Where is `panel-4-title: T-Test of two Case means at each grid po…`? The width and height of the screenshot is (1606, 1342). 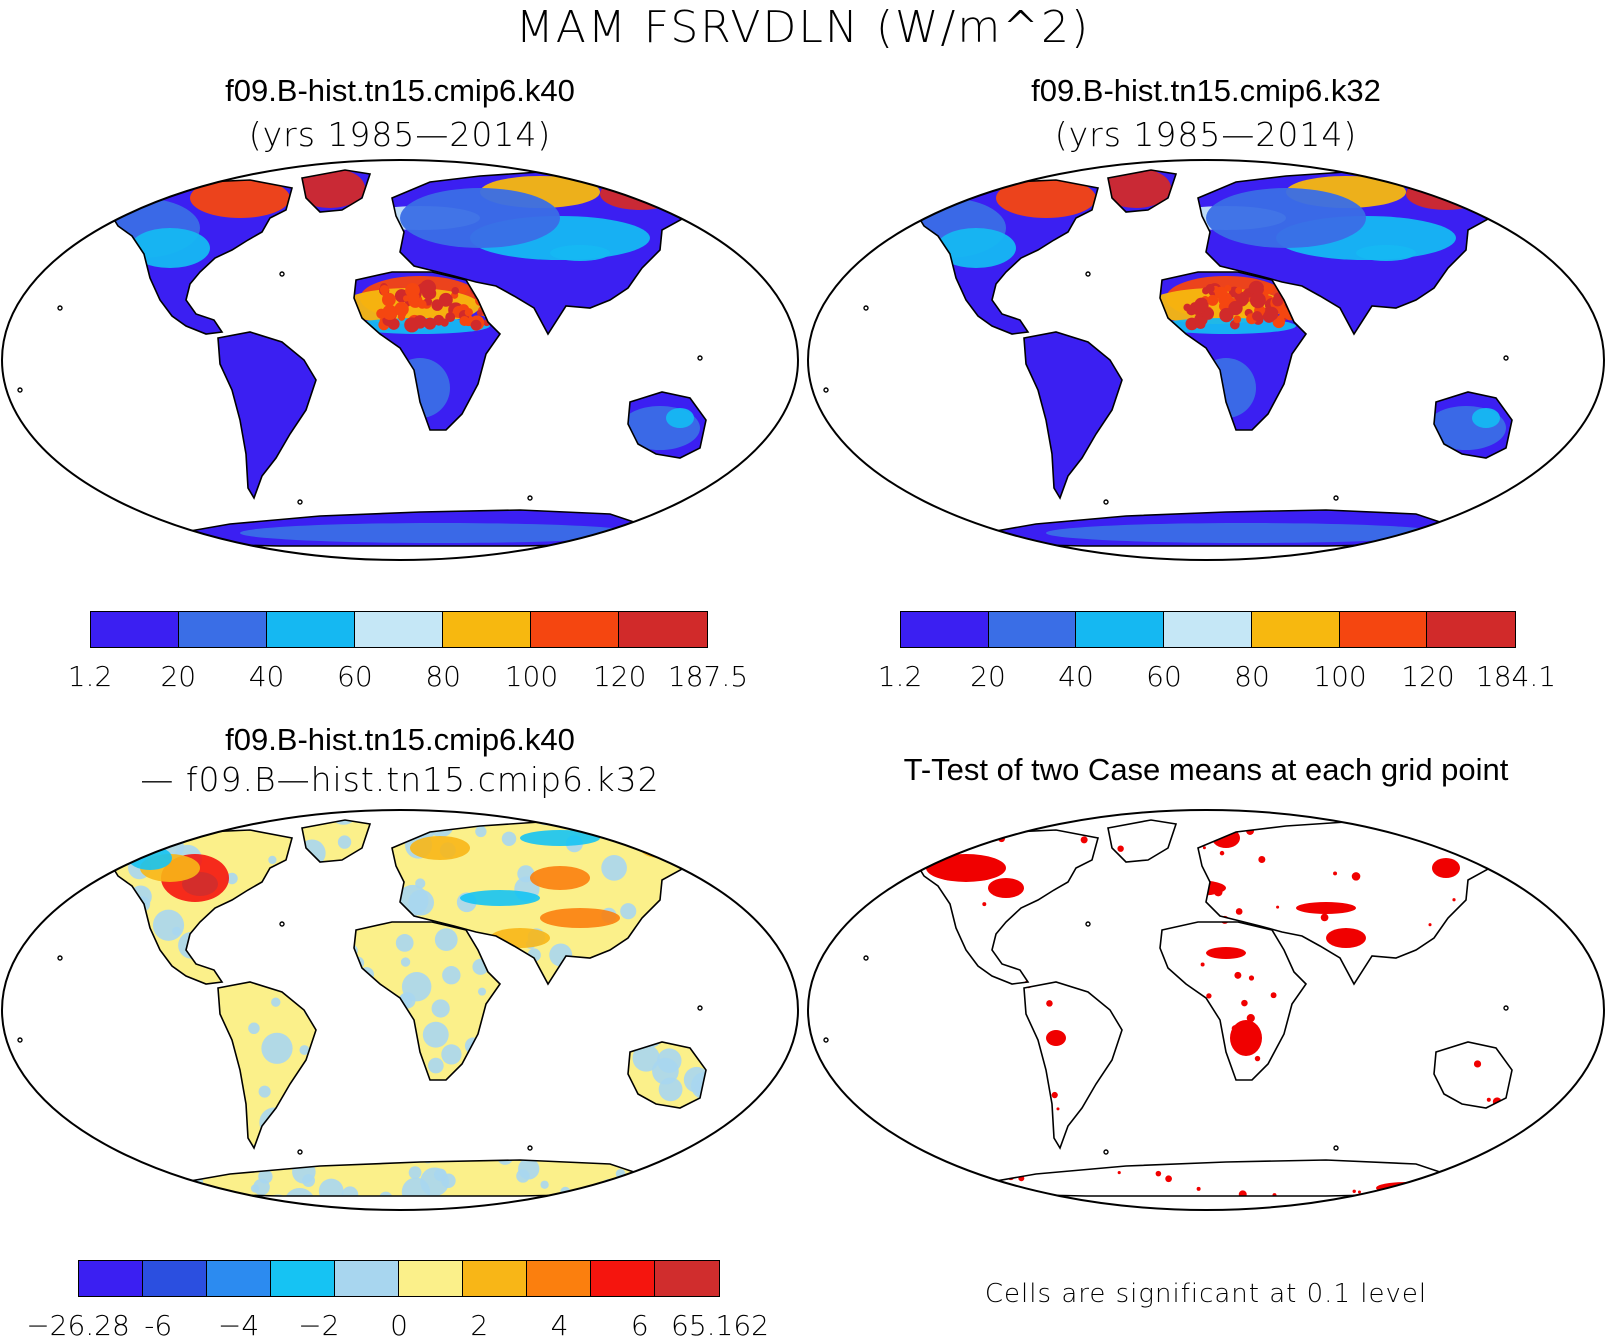 panel-4-title: T-Test of two Case means at each grid po… is located at coordinates (1206, 769).